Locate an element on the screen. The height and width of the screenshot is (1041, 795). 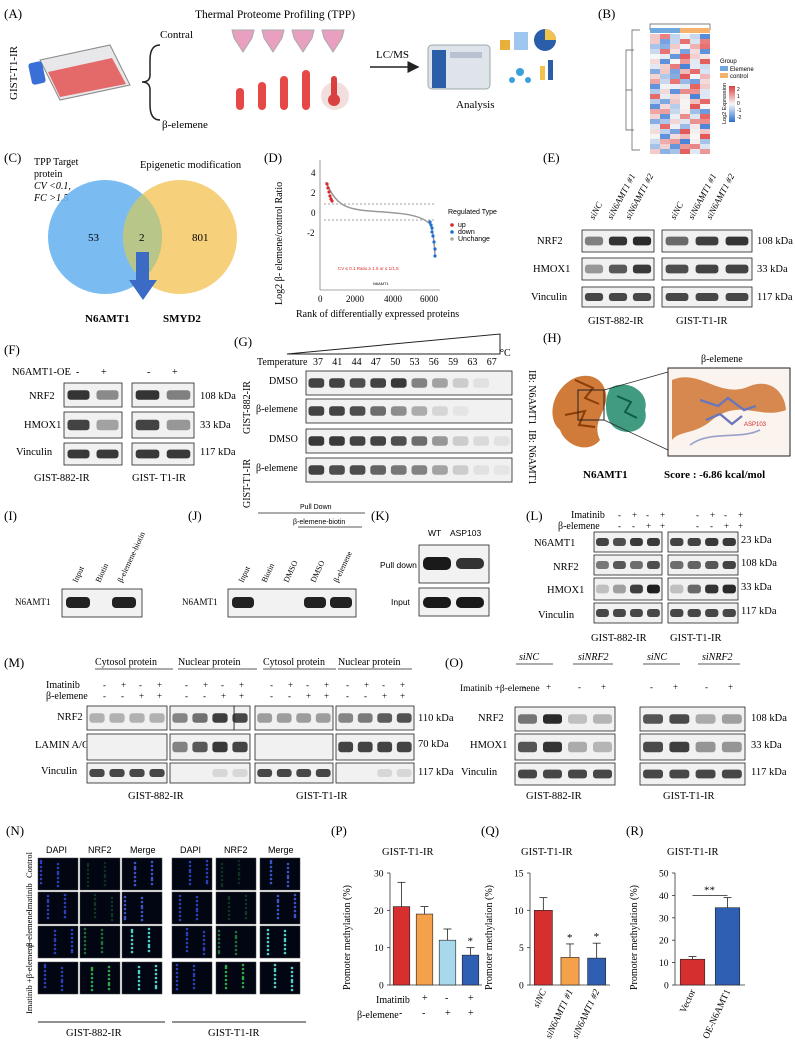
m-sign-elemene: + is located at coordinates (141, 696).